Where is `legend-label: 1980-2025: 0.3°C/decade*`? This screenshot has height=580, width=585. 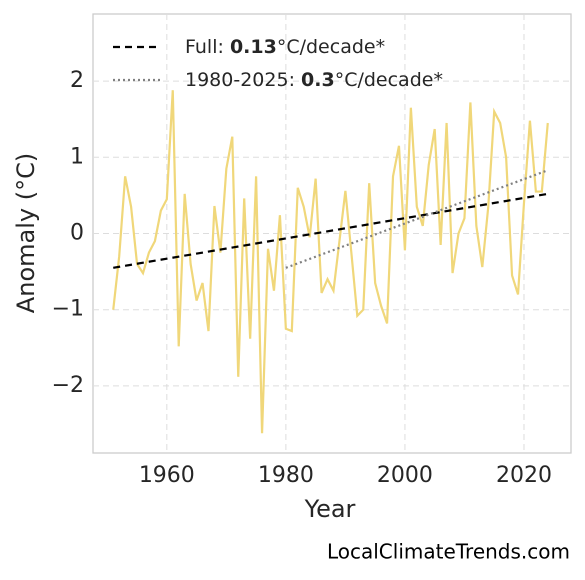
legend-label: 1980-2025: 0.3°C/decade* is located at coordinates (314, 80).